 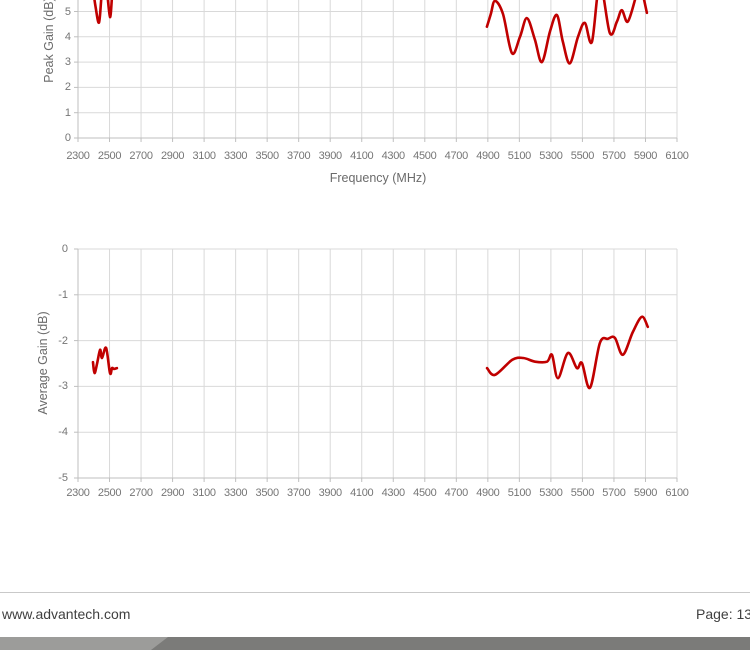 I want to click on y-tick-label: 2, so click(x=67, y=87).